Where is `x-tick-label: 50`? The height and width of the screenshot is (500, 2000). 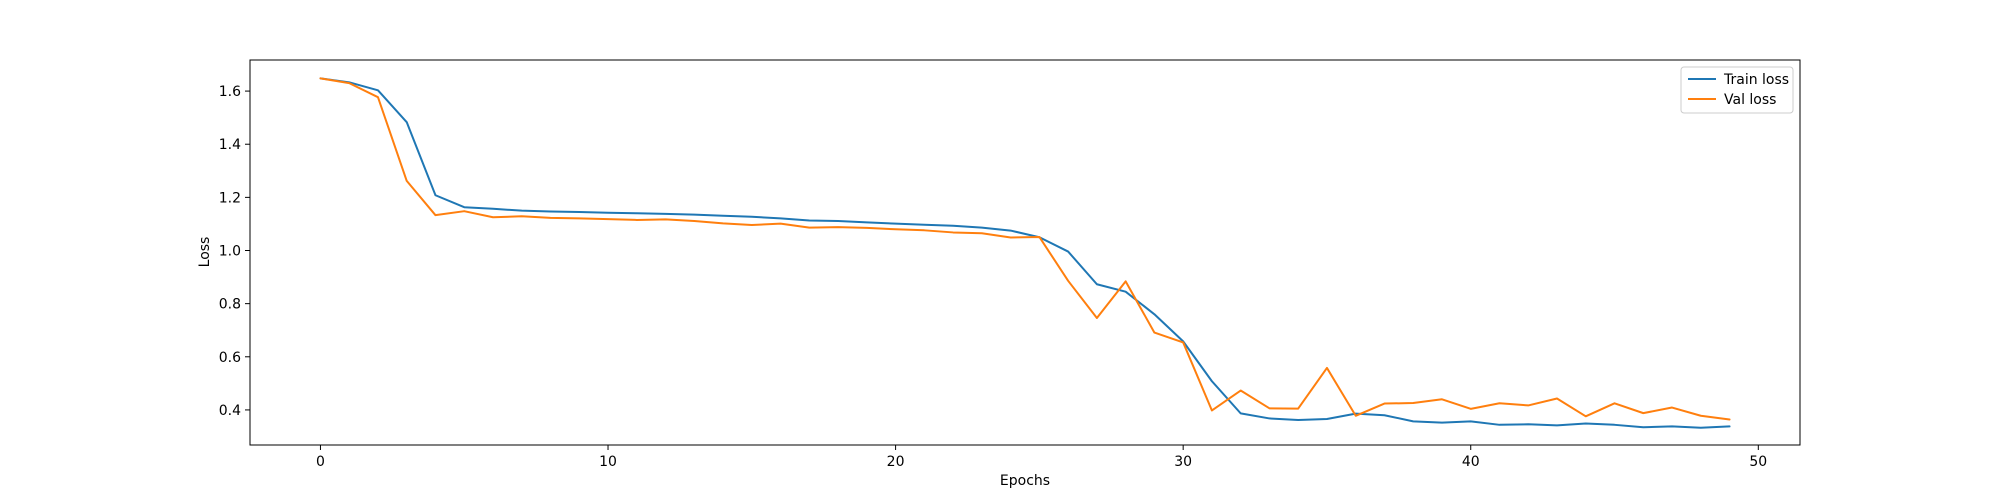 x-tick-label: 50 is located at coordinates (1758, 462).